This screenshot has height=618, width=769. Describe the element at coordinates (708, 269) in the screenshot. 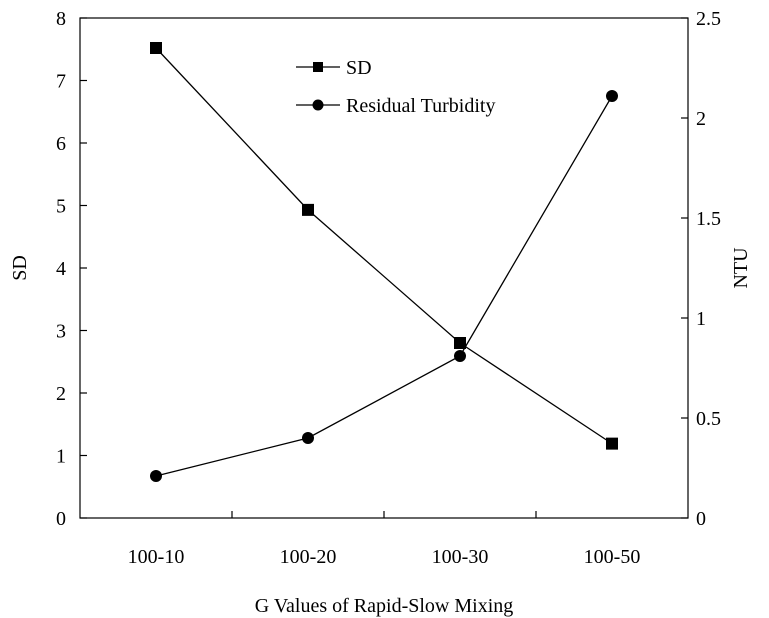

I see `right-axis-tick-labels: 0 0.5 1 1.5 2 2.5` at that location.